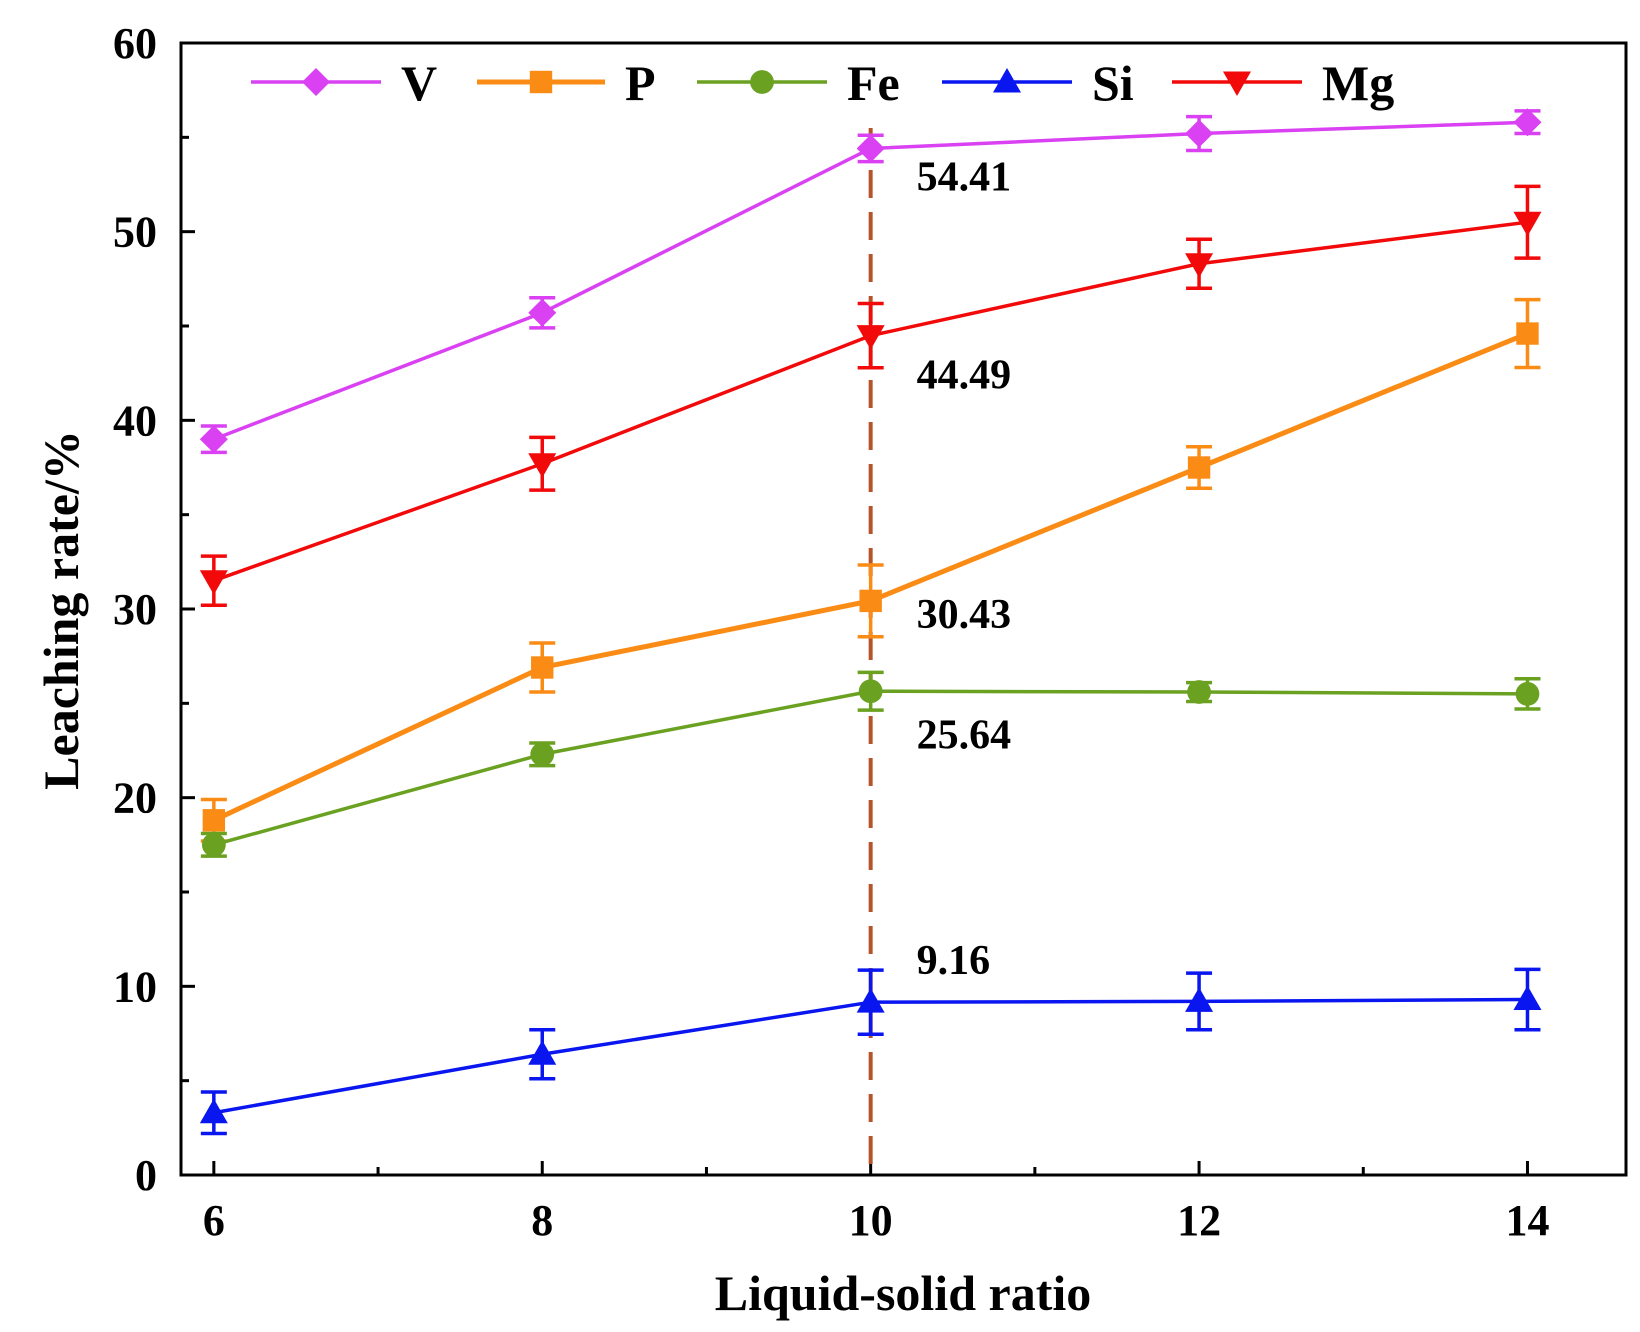 The width and height of the screenshot is (1640, 1332). I want to click on annotation-layer: 54.41 44.49 30.43 25.64 9.16, so click(964, 569).